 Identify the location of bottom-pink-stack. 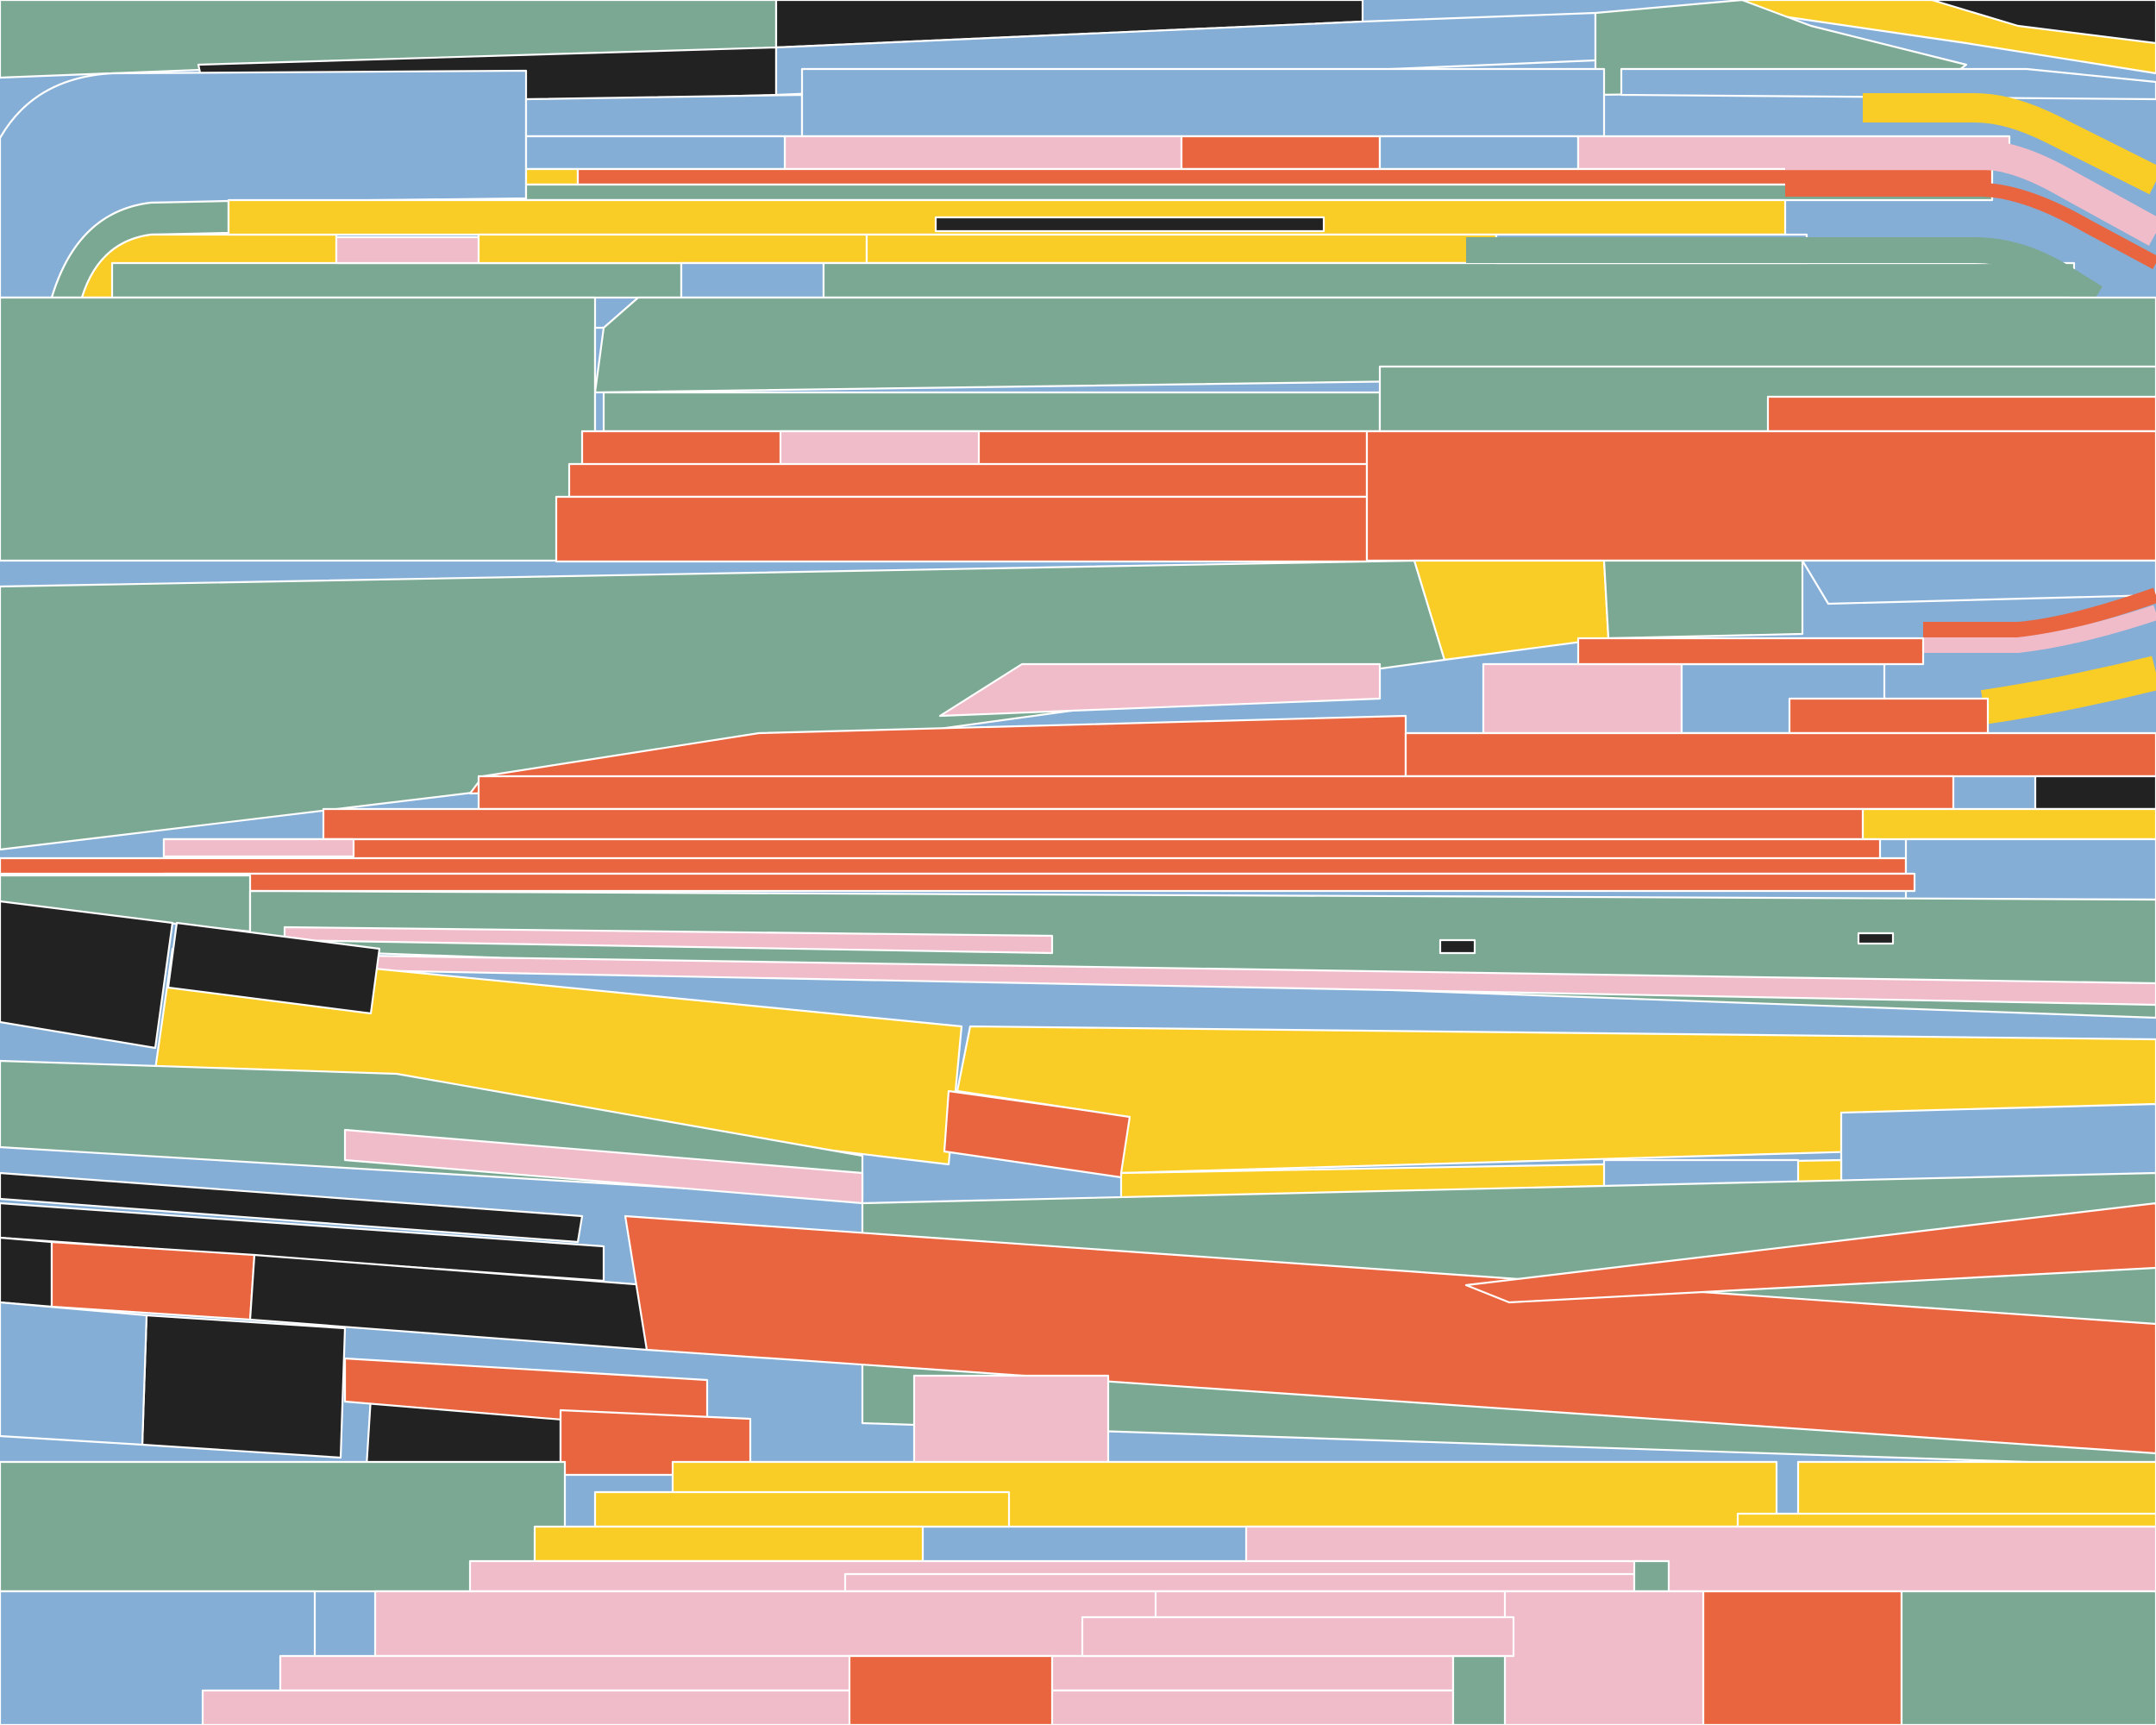
(1078, 1642).